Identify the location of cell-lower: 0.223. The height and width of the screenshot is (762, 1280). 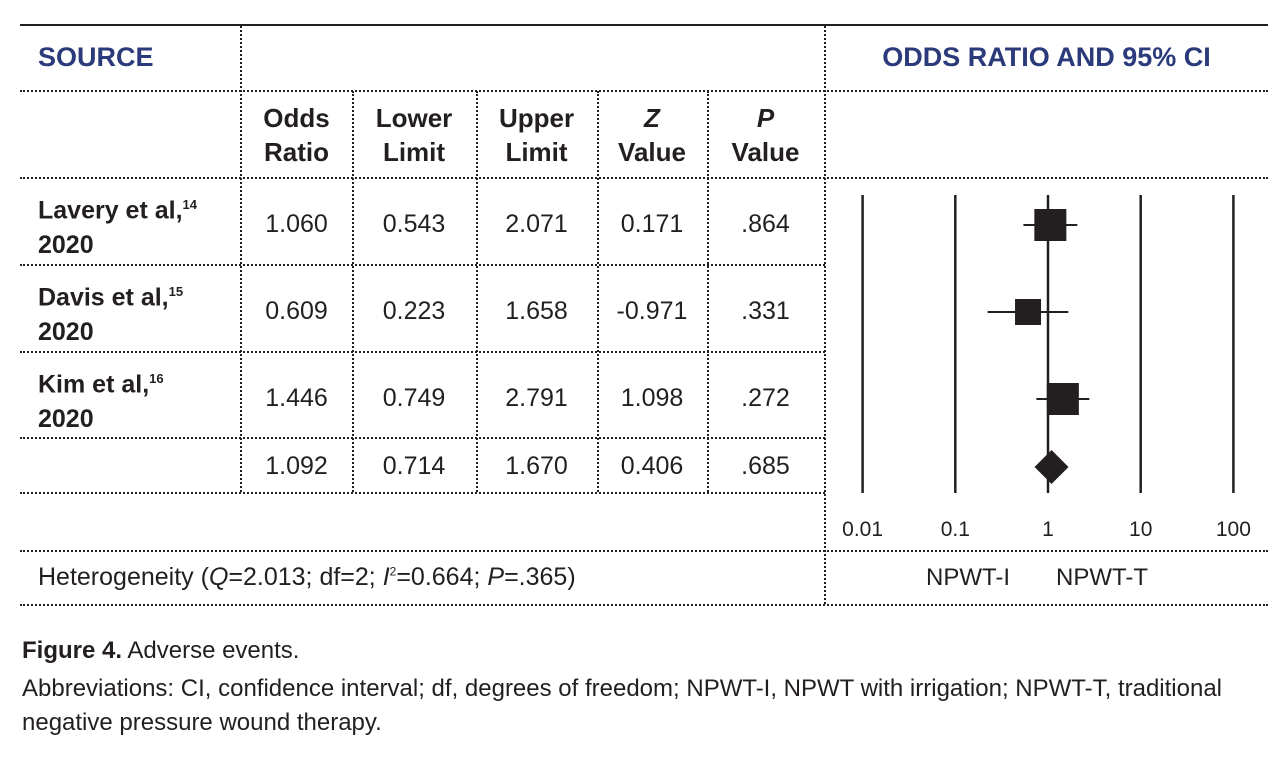
(414, 311).